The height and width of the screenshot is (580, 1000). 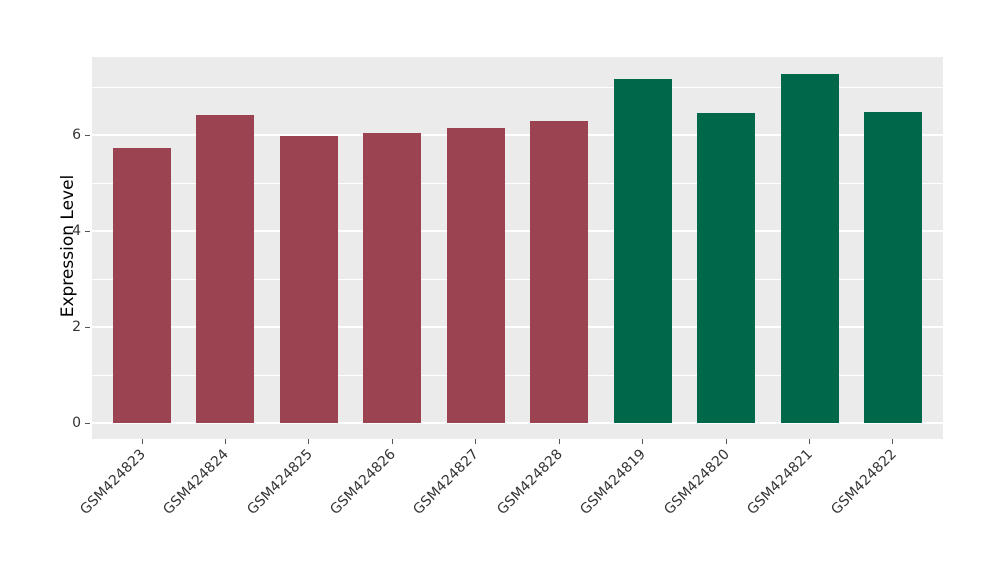 What do you see at coordinates (76, 135) in the screenshot?
I see `y-tick-label: 6` at bounding box center [76, 135].